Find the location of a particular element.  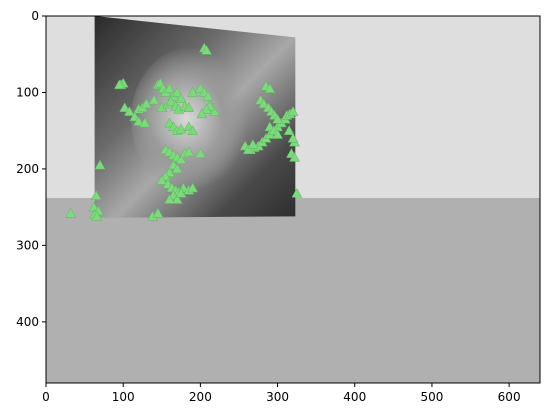

y-tick-label: 300 is located at coordinates (27, 245).